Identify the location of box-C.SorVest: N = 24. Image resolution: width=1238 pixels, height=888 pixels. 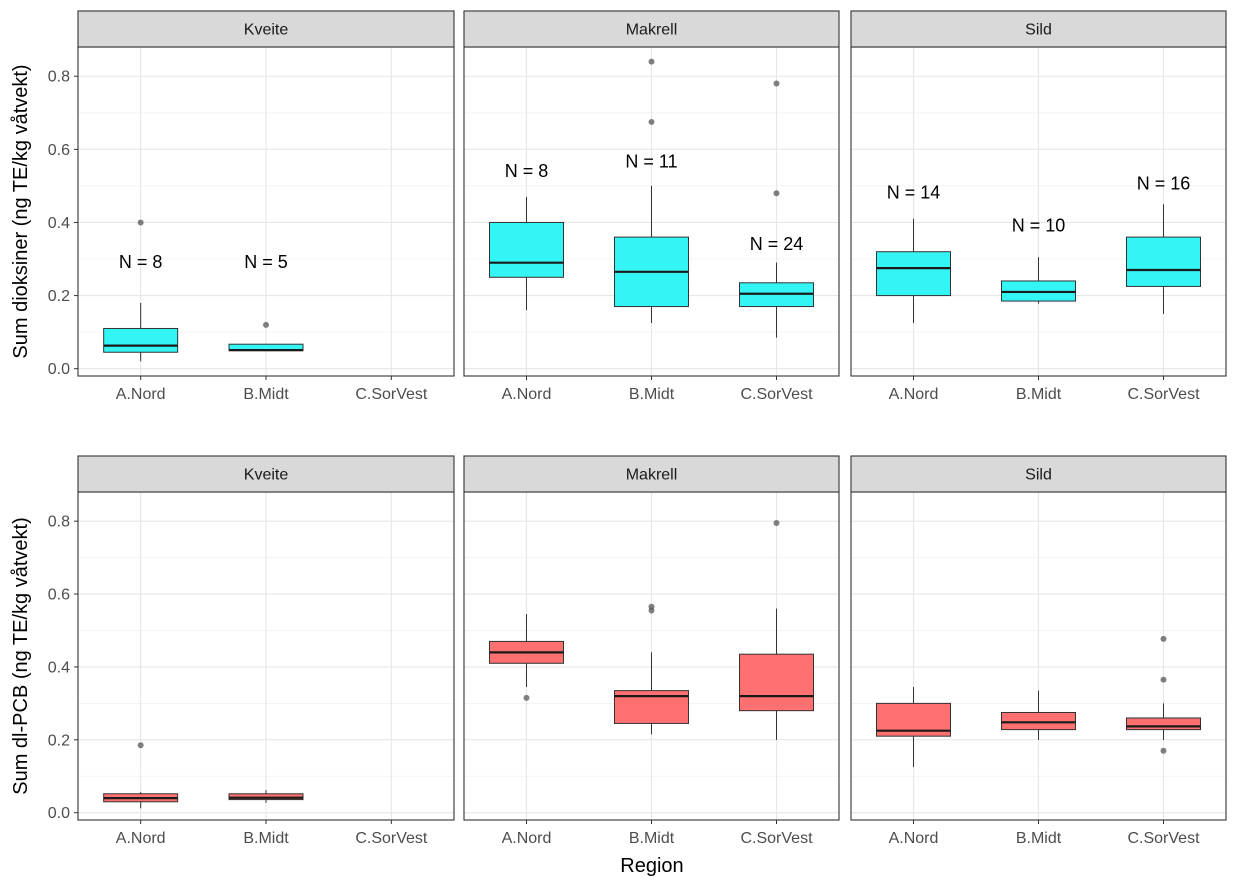
(776, 209).